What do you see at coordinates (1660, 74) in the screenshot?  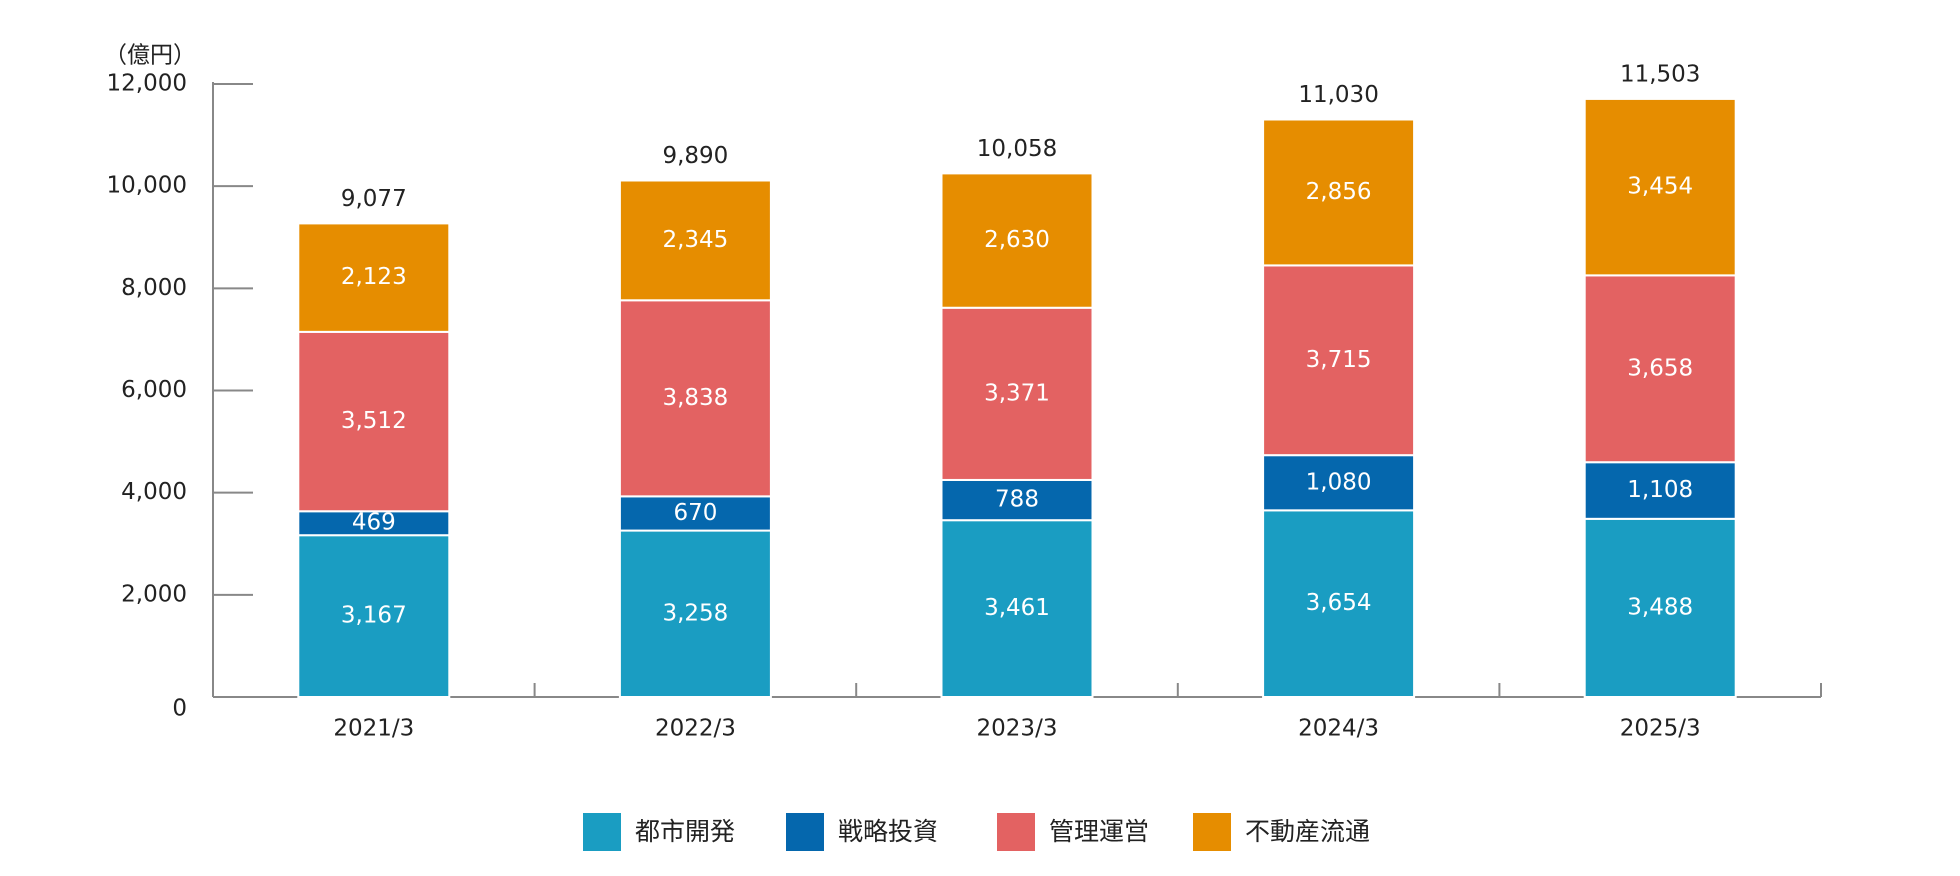 I see `total-label: 11,503` at bounding box center [1660, 74].